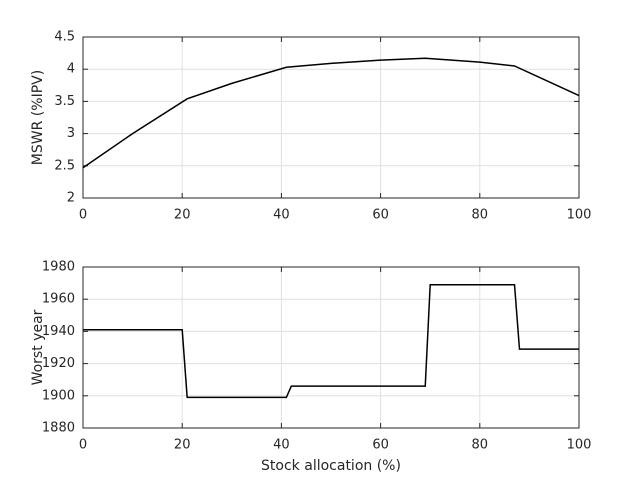 This screenshot has width=640, height=480. What do you see at coordinates (58, 331) in the screenshot?
I see `y-tick-label: 1940` at bounding box center [58, 331].